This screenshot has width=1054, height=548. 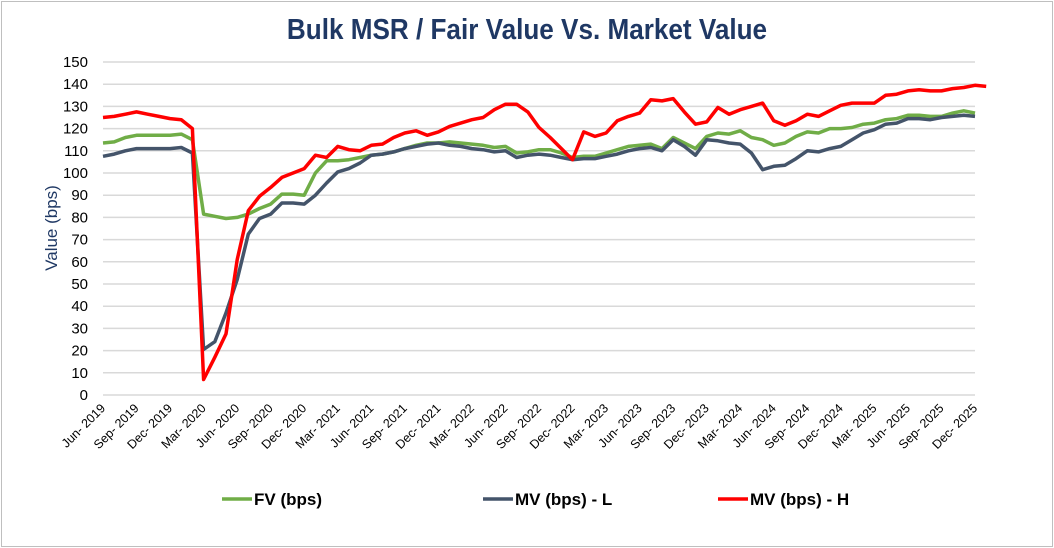 I want to click on y-tick-label: 30, so click(x=79, y=328).